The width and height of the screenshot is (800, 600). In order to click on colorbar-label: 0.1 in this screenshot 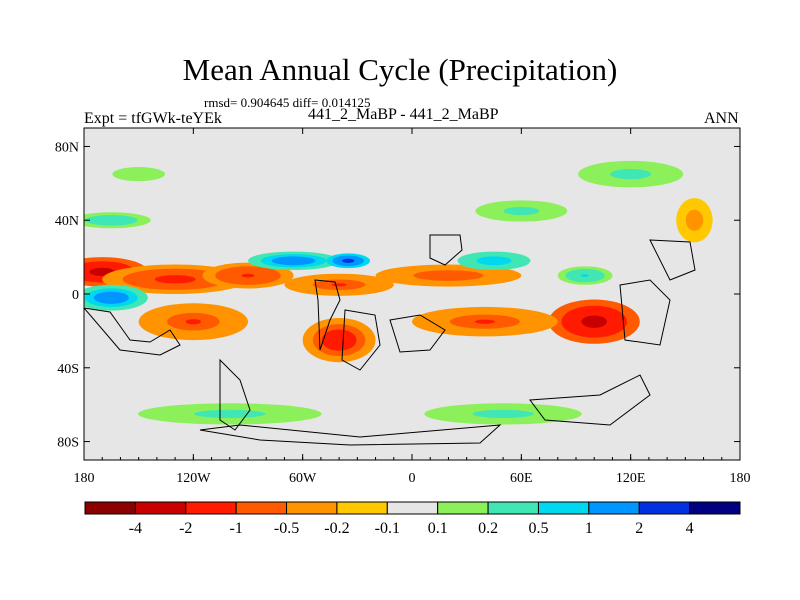, I will do `click(438, 528)`.